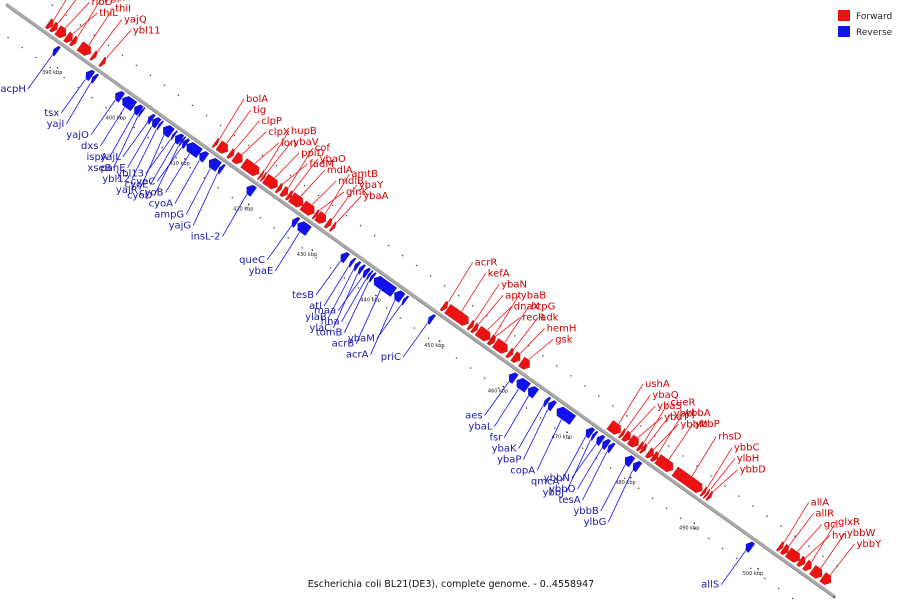  What do you see at coordinates (824, 514) in the screenshot?
I see `gene-label: allR` at bounding box center [824, 514].